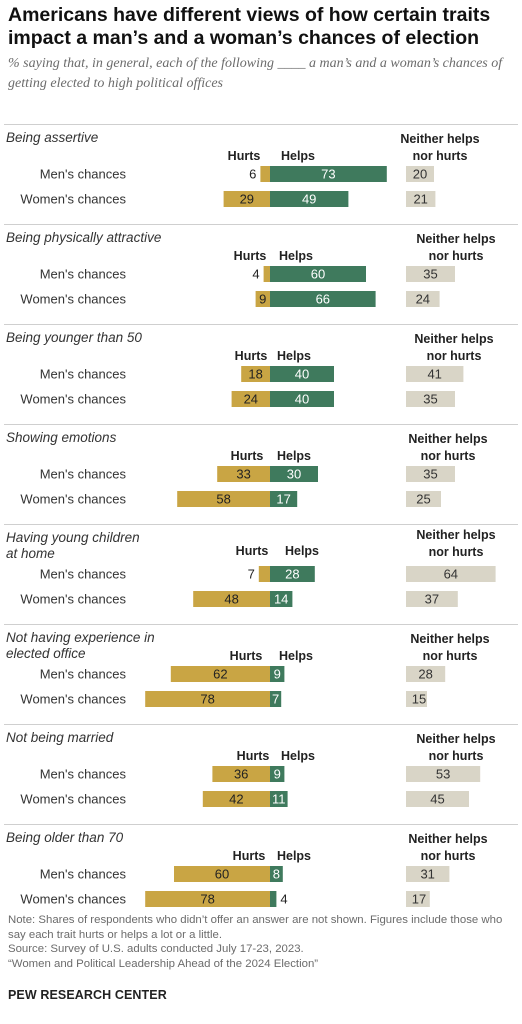 Image resolution: width=522 pixels, height=1024 pixels. I want to click on value-neither: 25, so click(423, 499).